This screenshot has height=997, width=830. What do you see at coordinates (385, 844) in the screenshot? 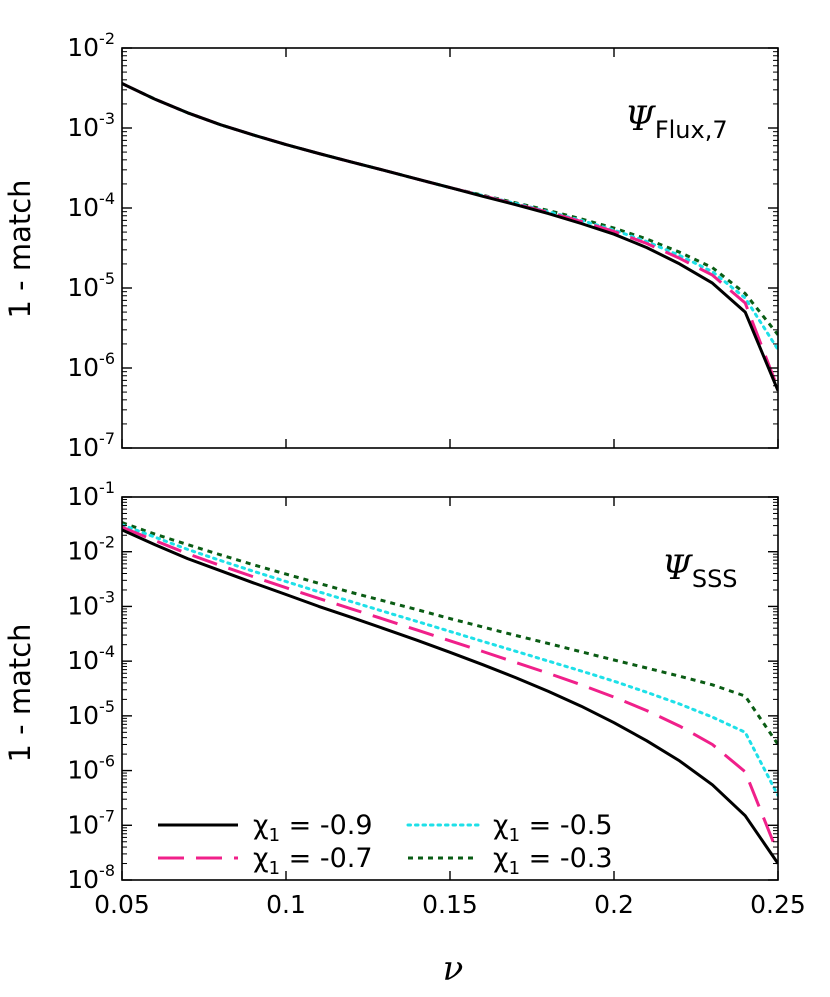
I see `legend: χ1 = -0.9χ1 = -0.7 χ1 = -0.5χ1 = -0.3` at bounding box center [385, 844].